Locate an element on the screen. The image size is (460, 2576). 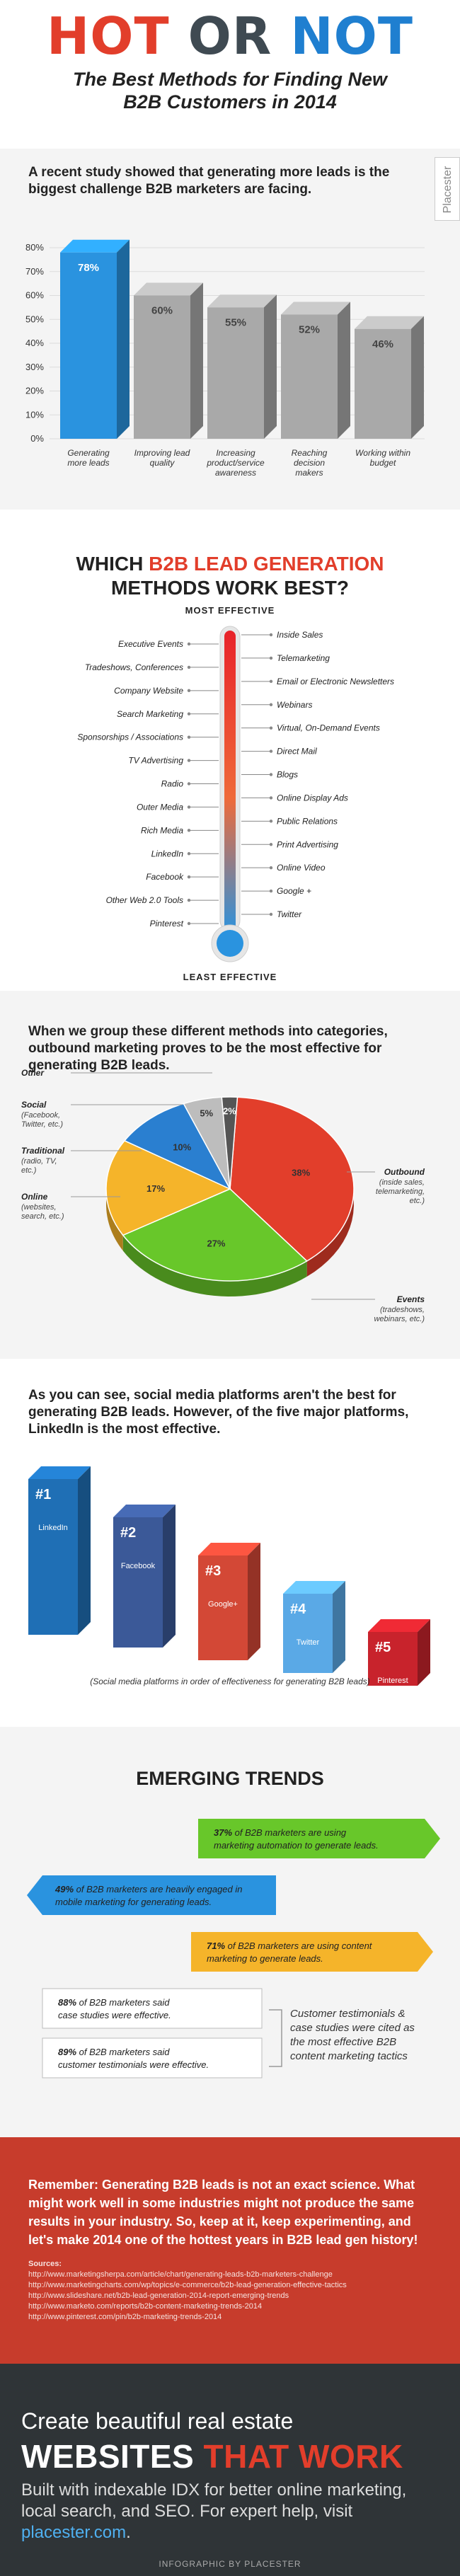
method-right-label: Print Advertising is located at coordinates (308, 844).